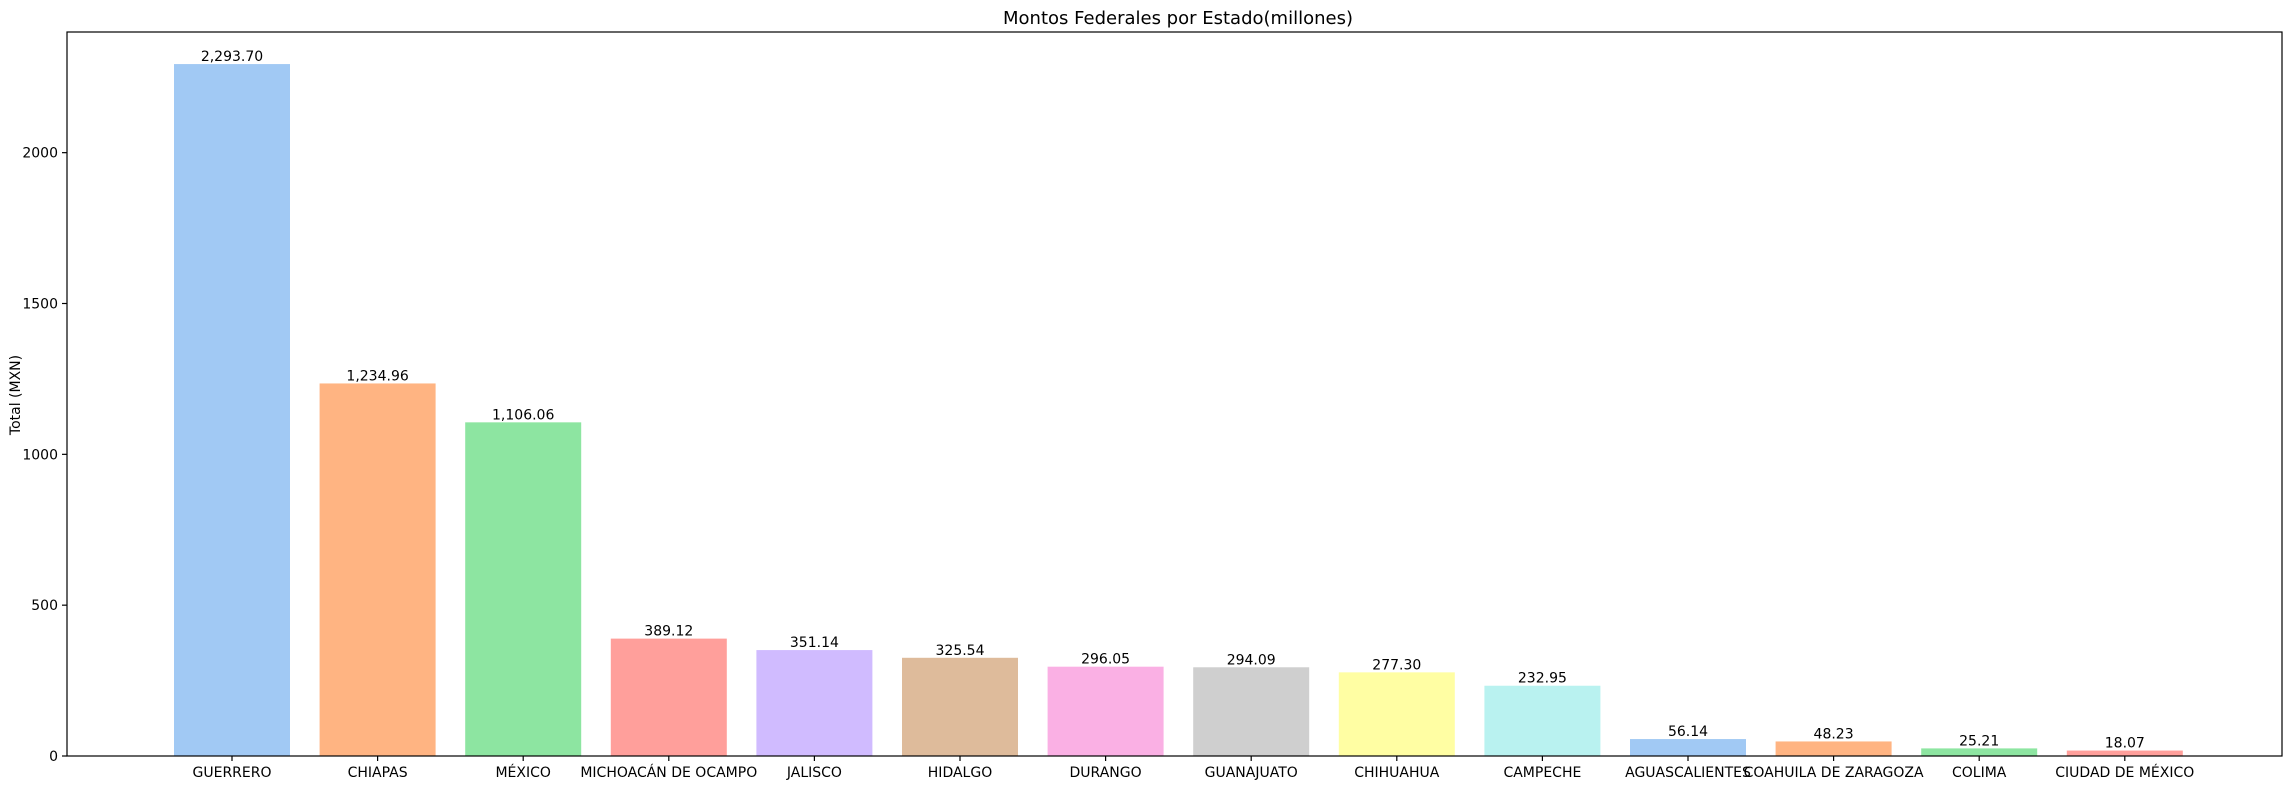 The height and width of the screenshot is (790, 2290). What do you see at coordinates (232, 773) in the screenshot?
I see `x-tick-label: GUERRERO` at bounding box center [232, 773].